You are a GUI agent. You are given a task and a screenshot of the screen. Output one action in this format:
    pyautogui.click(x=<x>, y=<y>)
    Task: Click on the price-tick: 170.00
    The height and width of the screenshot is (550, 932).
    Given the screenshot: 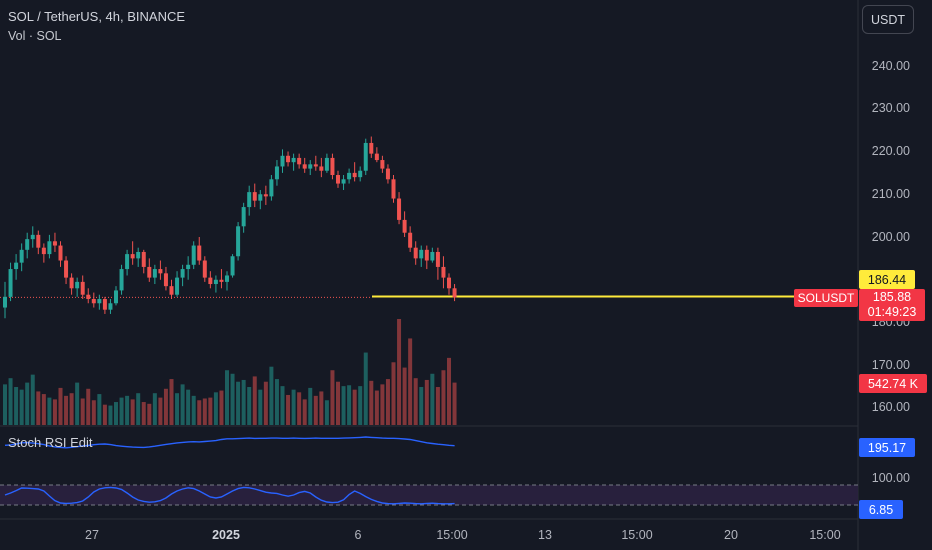 What is the action you would take?
    pyautogui.click(x=890, y=365)
    